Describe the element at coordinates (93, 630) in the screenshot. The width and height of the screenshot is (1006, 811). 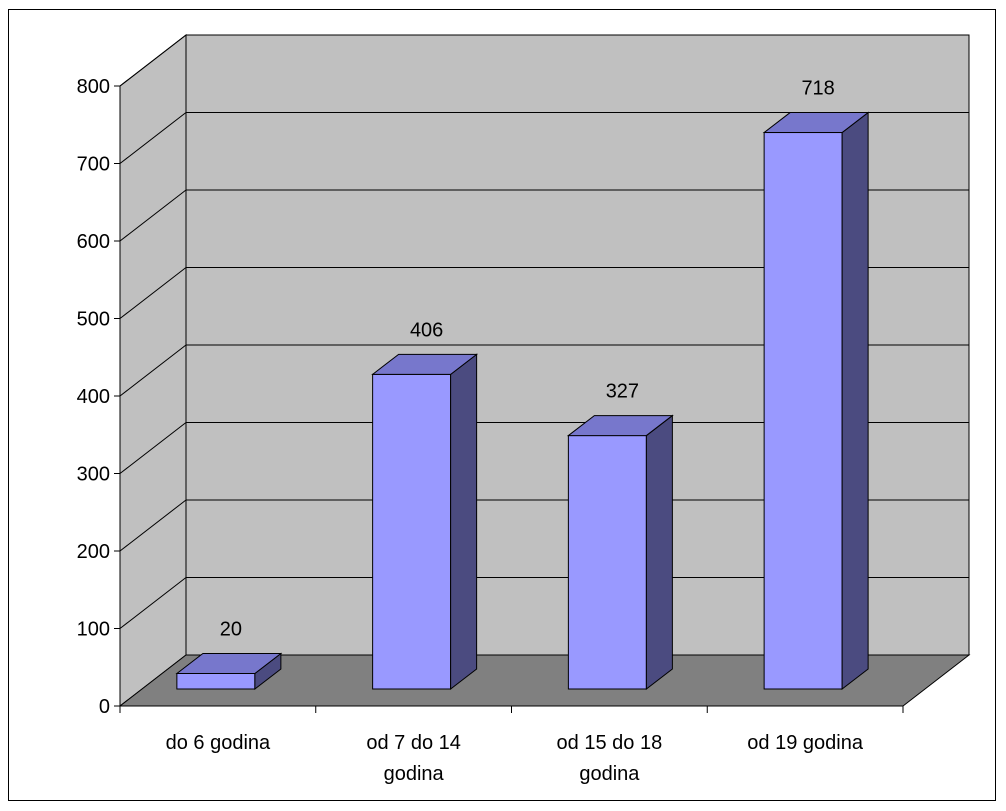
I see `y-tick-label: 100` at that location.